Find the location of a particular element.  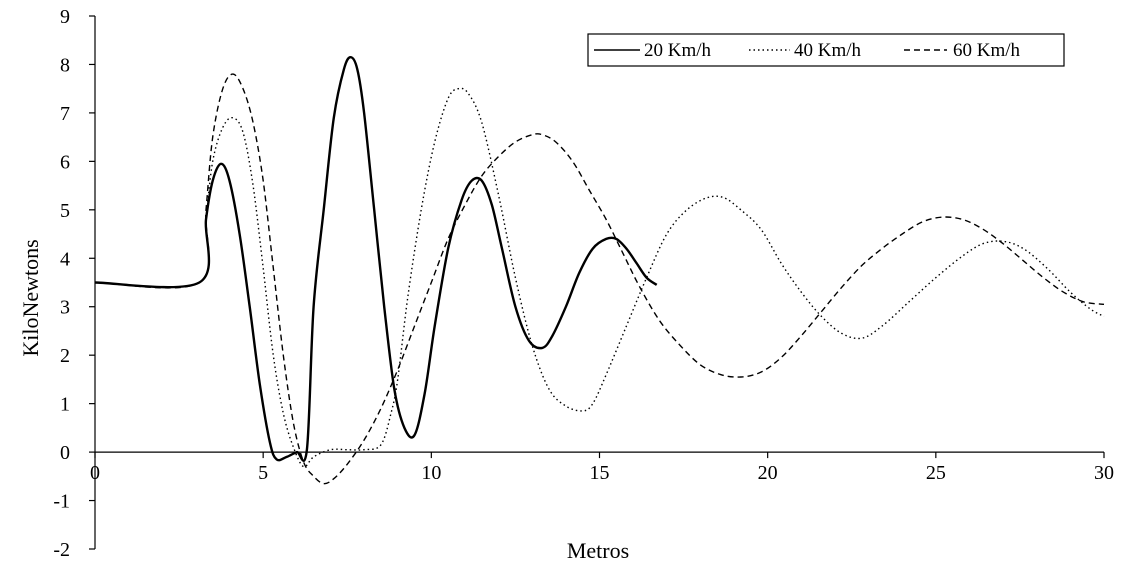

y-tick-label: 0 is located at coordinates (65, 453).